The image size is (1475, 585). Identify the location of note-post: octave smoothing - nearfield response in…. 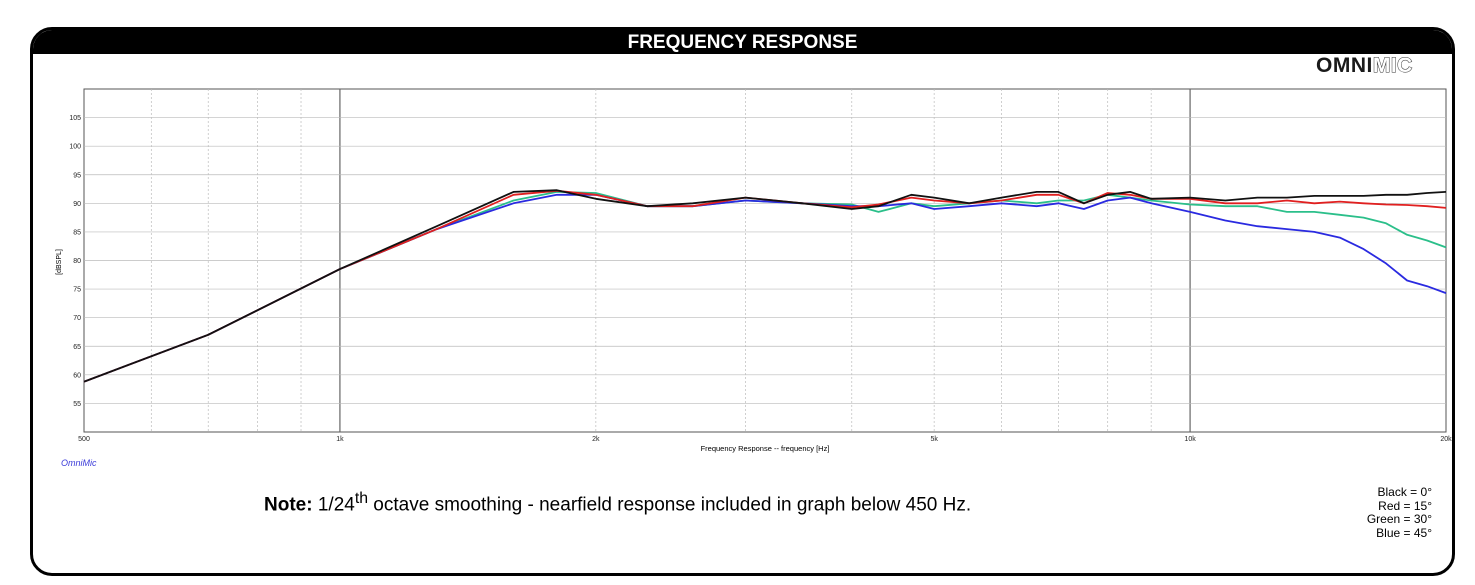
(670, 505).